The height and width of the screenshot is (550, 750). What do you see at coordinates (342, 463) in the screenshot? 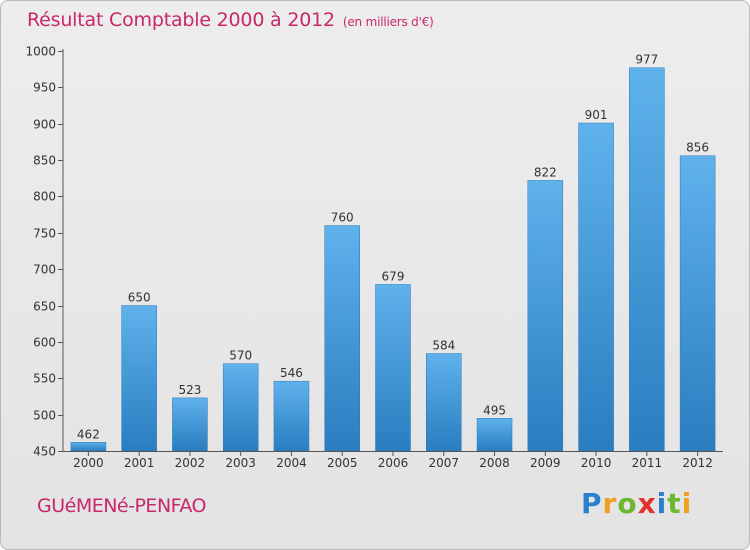
I see `x-tick-label: 2005` at bounding box center [342, 463].